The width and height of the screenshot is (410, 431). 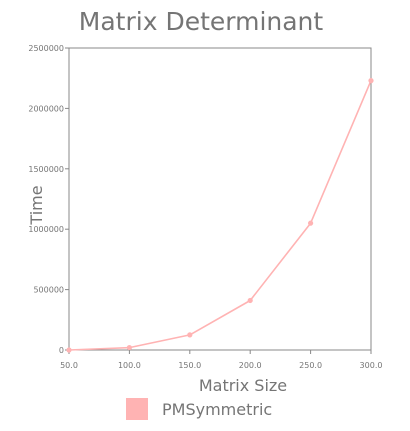 I want to click on legend-swatch, so click(x=137, y=409).